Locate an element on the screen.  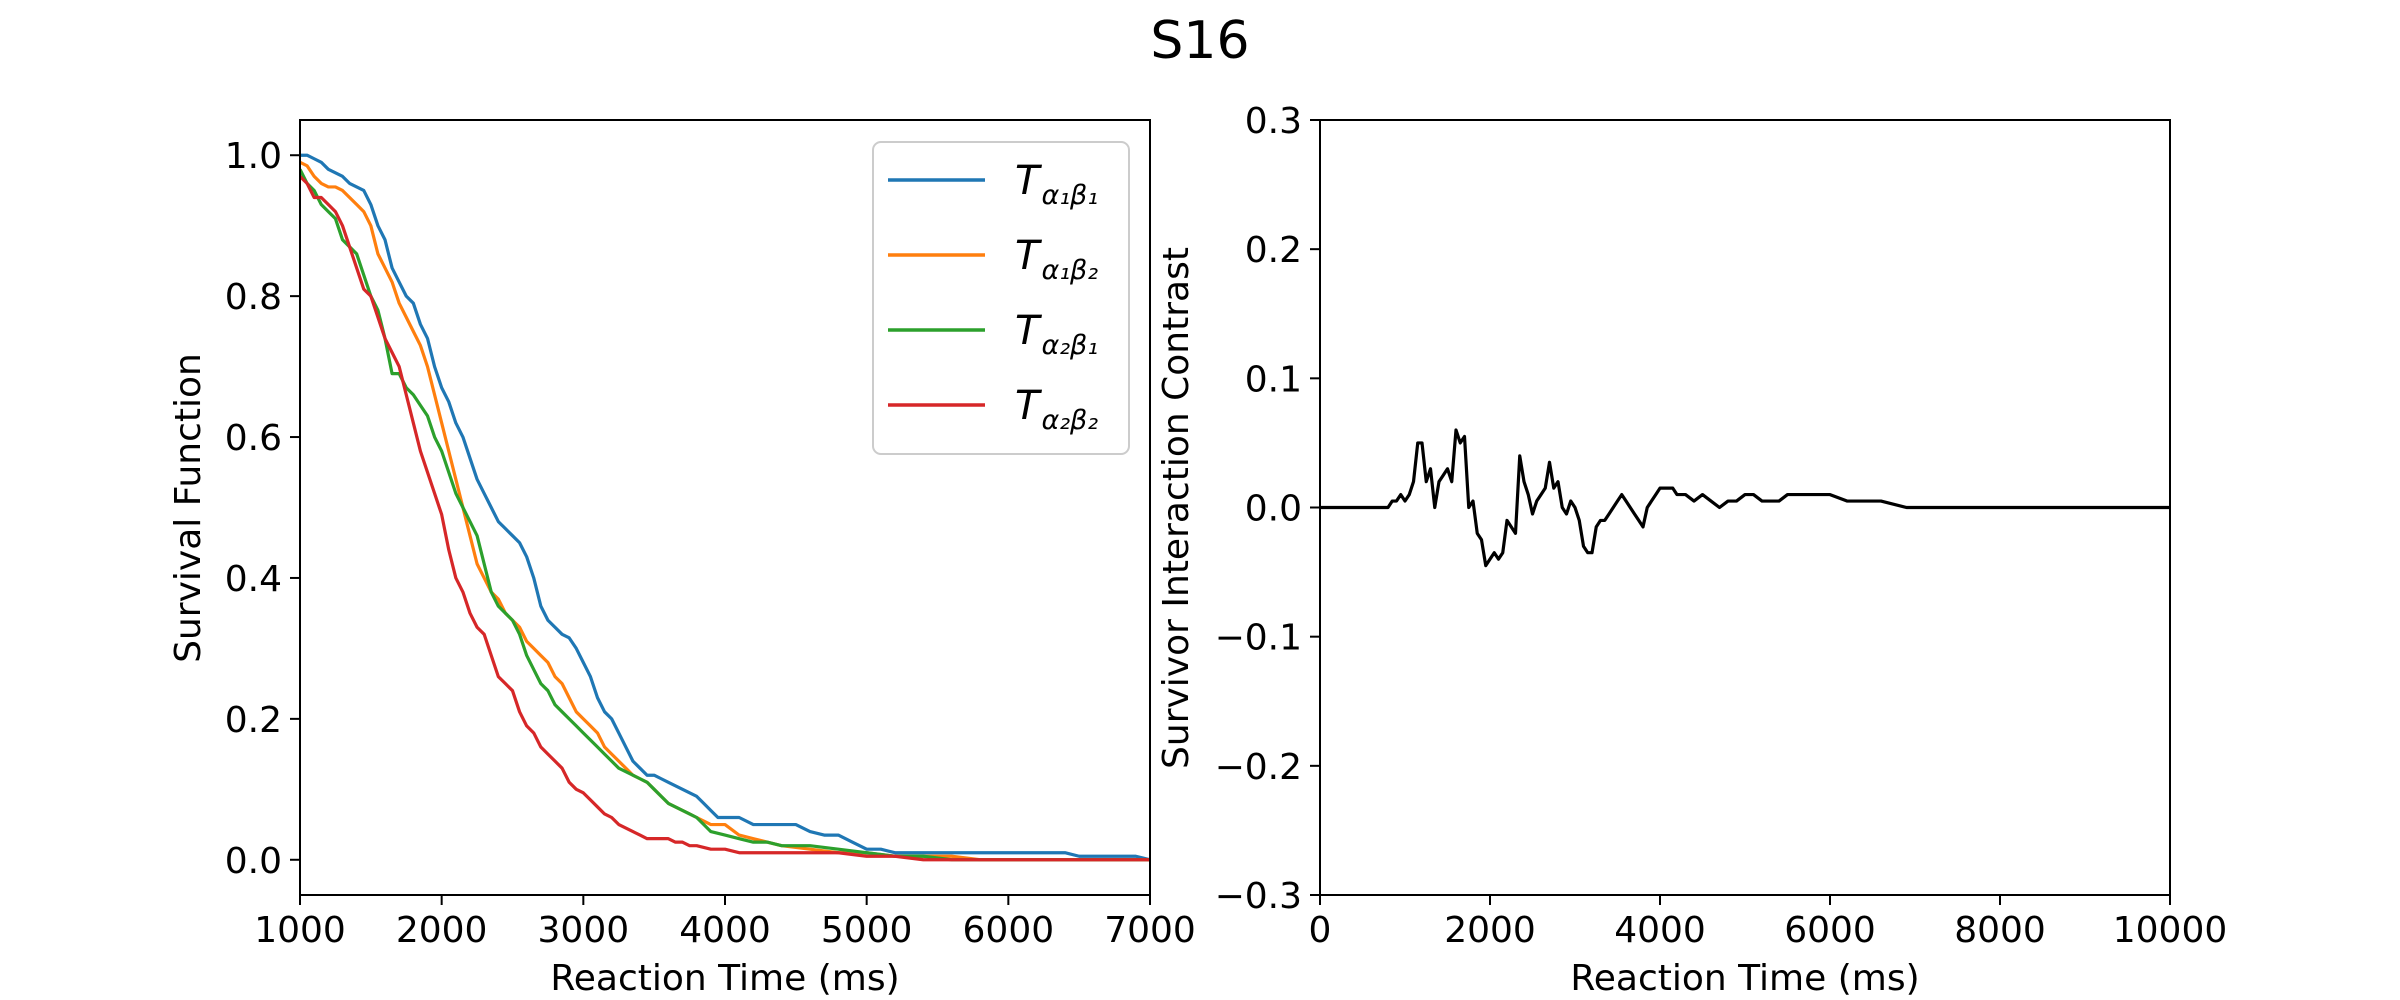
survival-x-tick-label: 5000 is located at coordinates (867, 930).